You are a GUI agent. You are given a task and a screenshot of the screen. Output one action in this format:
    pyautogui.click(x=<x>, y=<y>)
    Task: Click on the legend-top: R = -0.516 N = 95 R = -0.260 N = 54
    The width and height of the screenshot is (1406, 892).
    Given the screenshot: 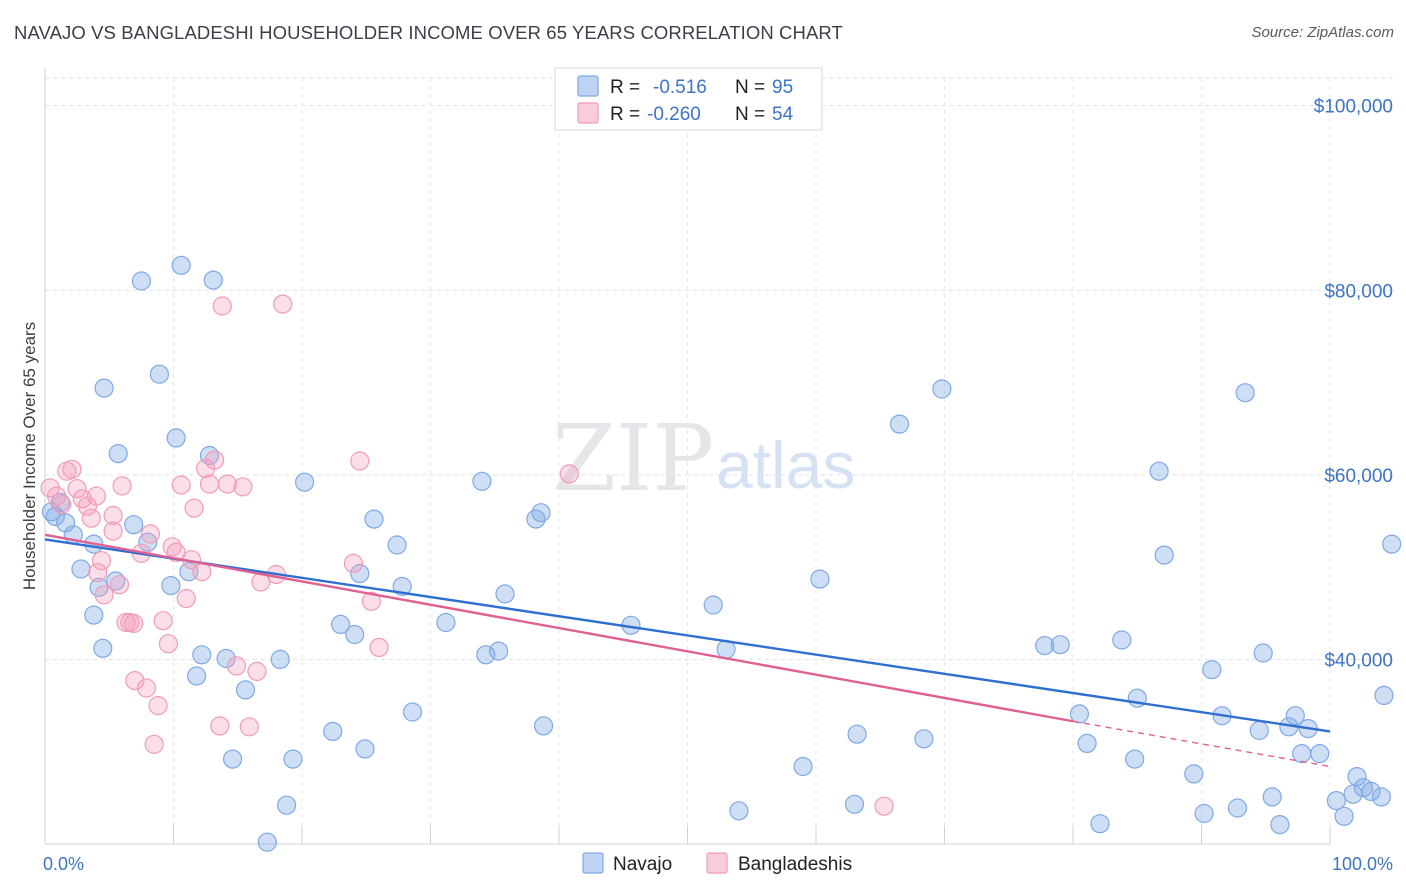 What is the action you would take?
    pyautogui.click(x=688, y=99)
    